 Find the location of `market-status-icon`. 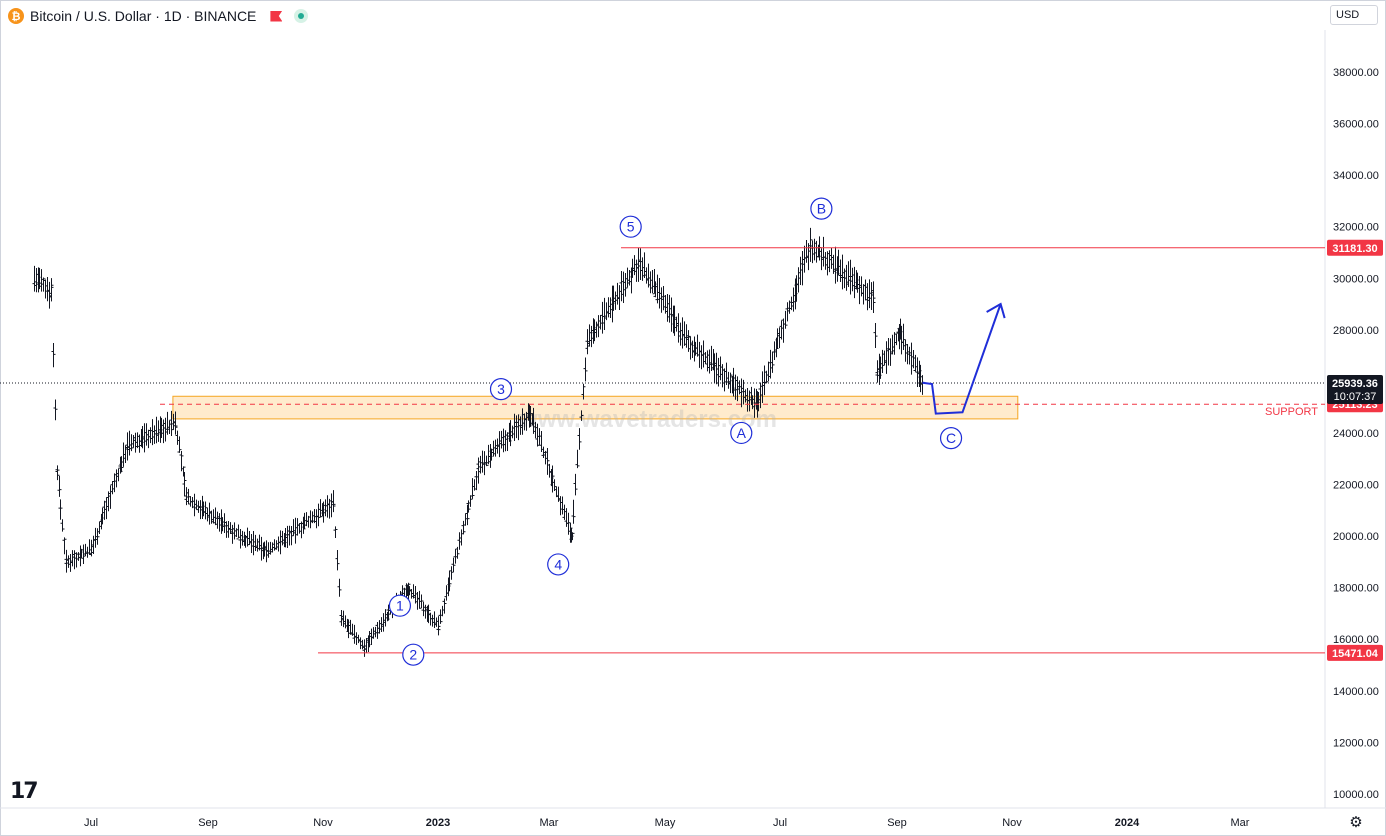

market-status-icon is located at coordinates (301, 16).